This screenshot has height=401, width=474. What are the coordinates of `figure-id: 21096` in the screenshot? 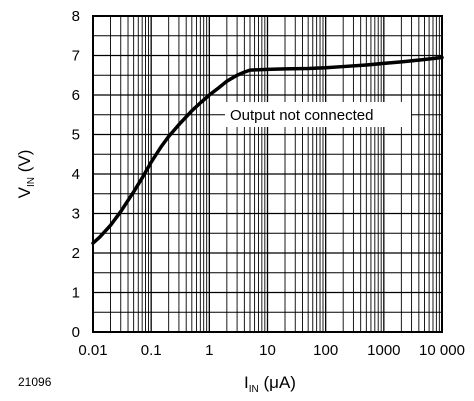 It's located at (35, 382).